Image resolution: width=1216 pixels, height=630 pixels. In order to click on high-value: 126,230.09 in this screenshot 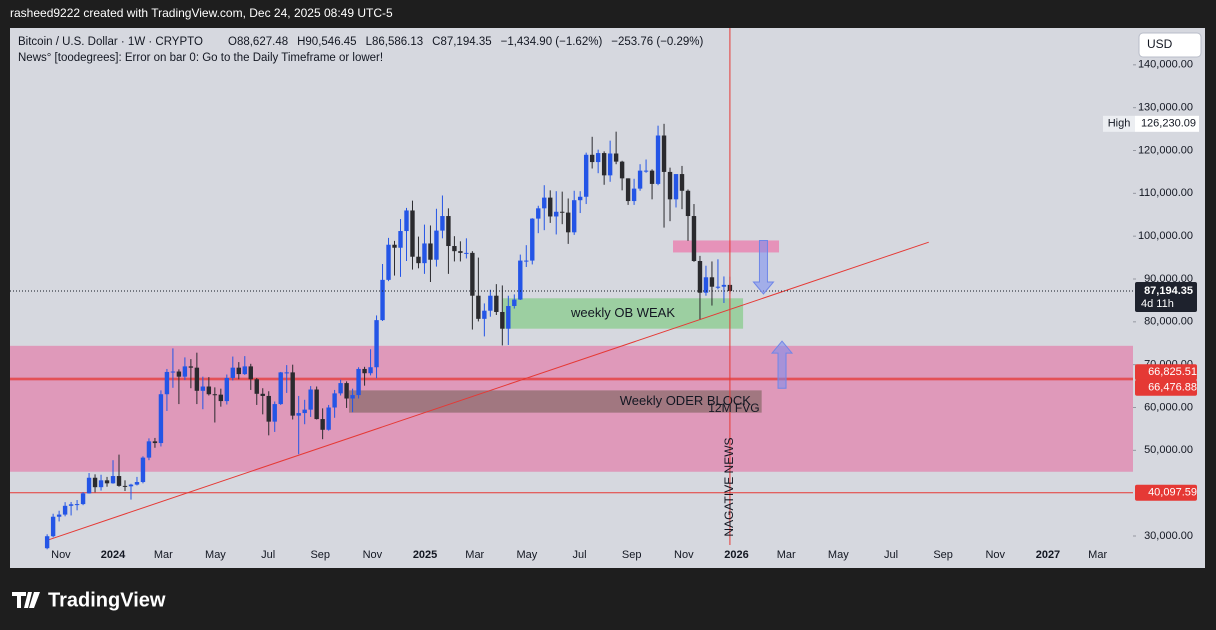, I will do `click(1168, 124)`.